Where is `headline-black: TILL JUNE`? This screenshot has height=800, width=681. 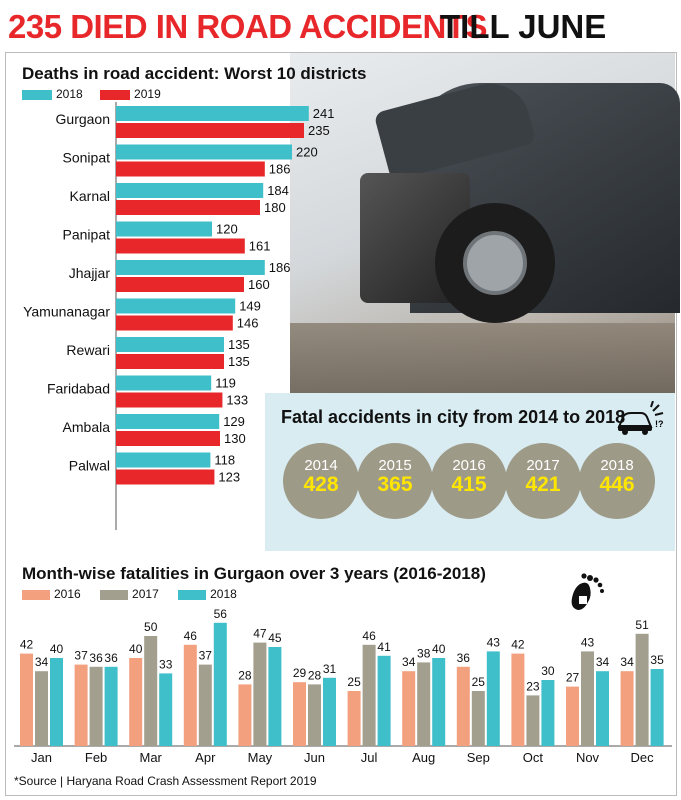
headline-black: TILL JUNE is located at coordinates (523, 26).